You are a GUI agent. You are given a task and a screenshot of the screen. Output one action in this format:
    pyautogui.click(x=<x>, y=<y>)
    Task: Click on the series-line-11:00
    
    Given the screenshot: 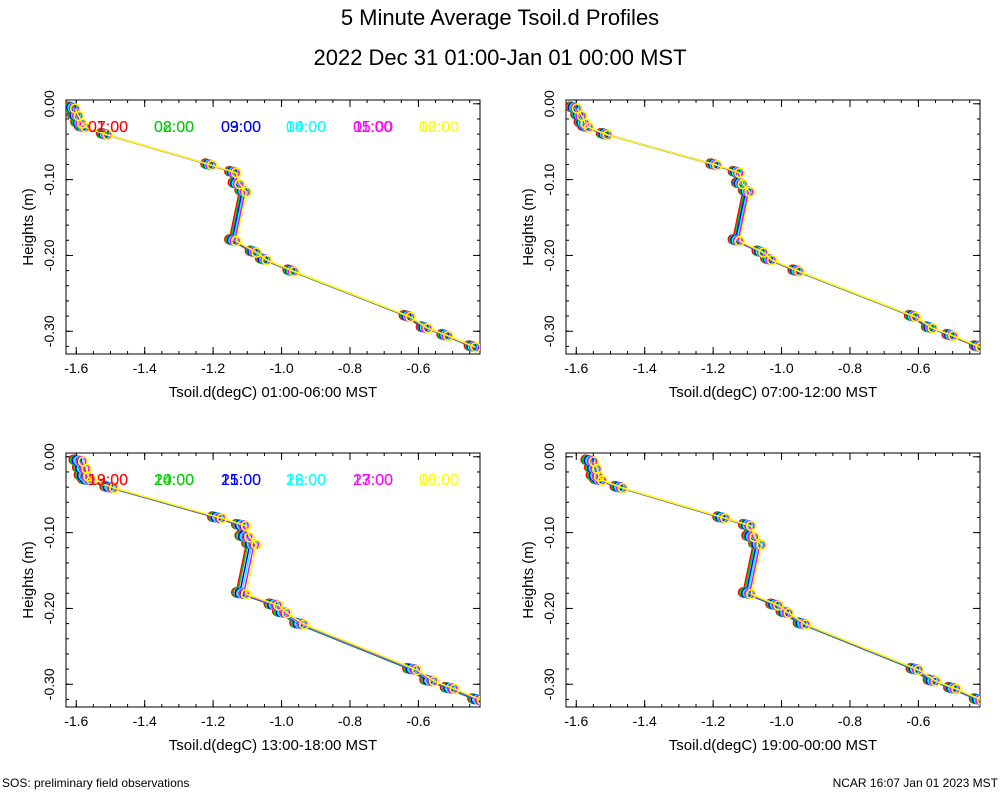 What is the action you would take?
    pyautogui.click(x=777, y=227)
    